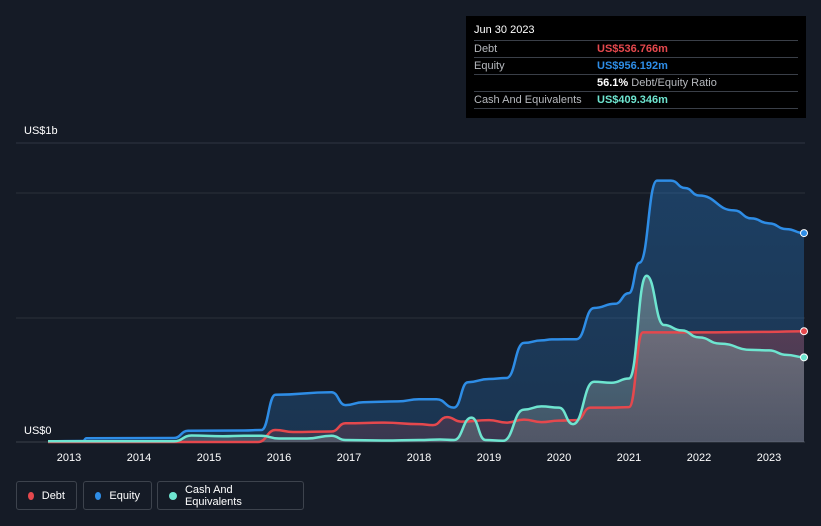 This screenshot has height=526, width=821. I want to click on legend-debt-dot, so click(31, 495).